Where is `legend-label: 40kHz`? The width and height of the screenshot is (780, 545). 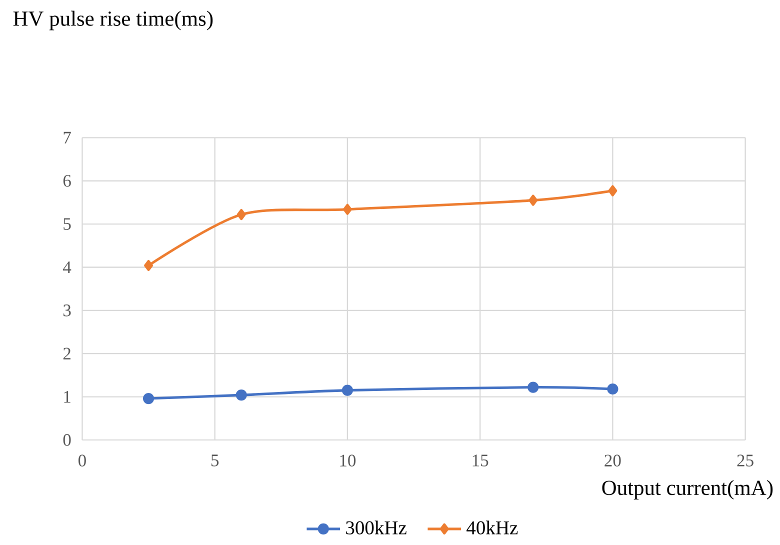 legend-label: 40kHz is located at coordinates (492, 527).